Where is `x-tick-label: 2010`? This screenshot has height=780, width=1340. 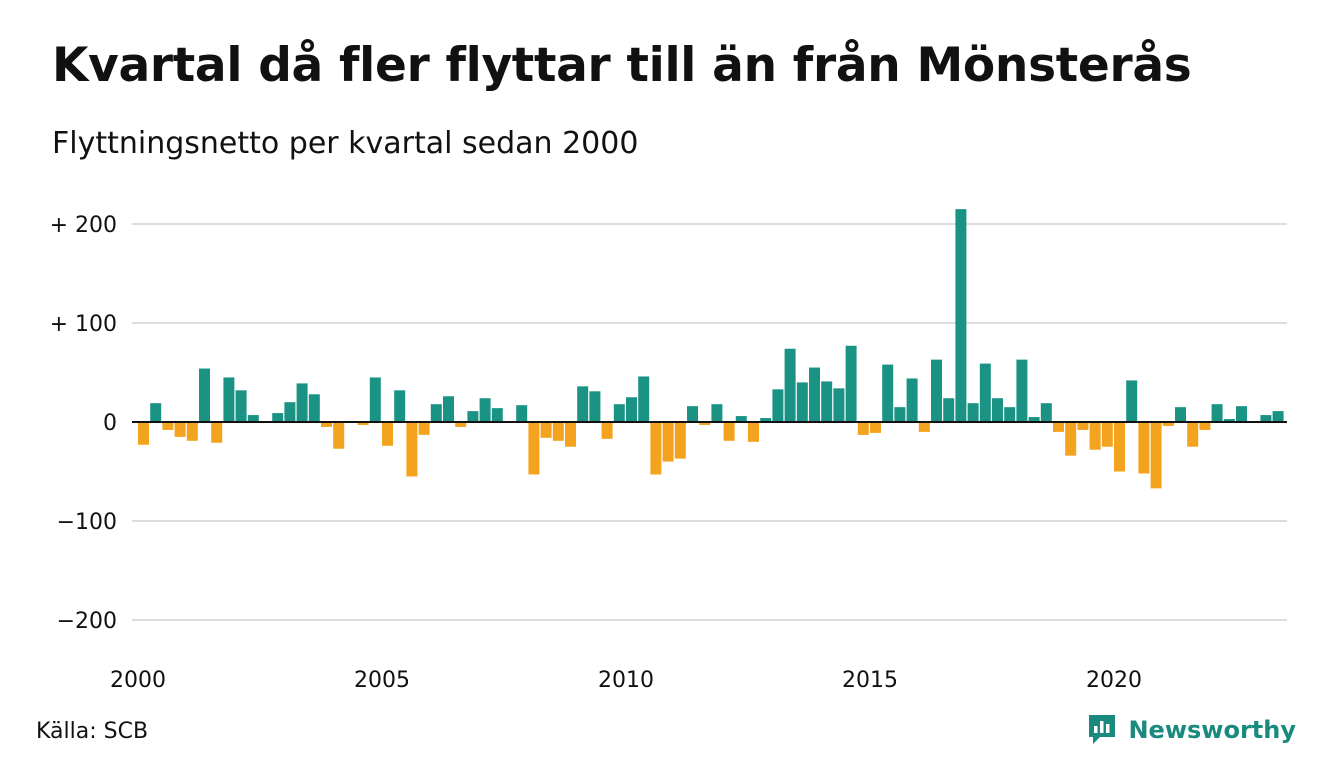
x-tick-label: 2010 is located at coordinates (626, 680).